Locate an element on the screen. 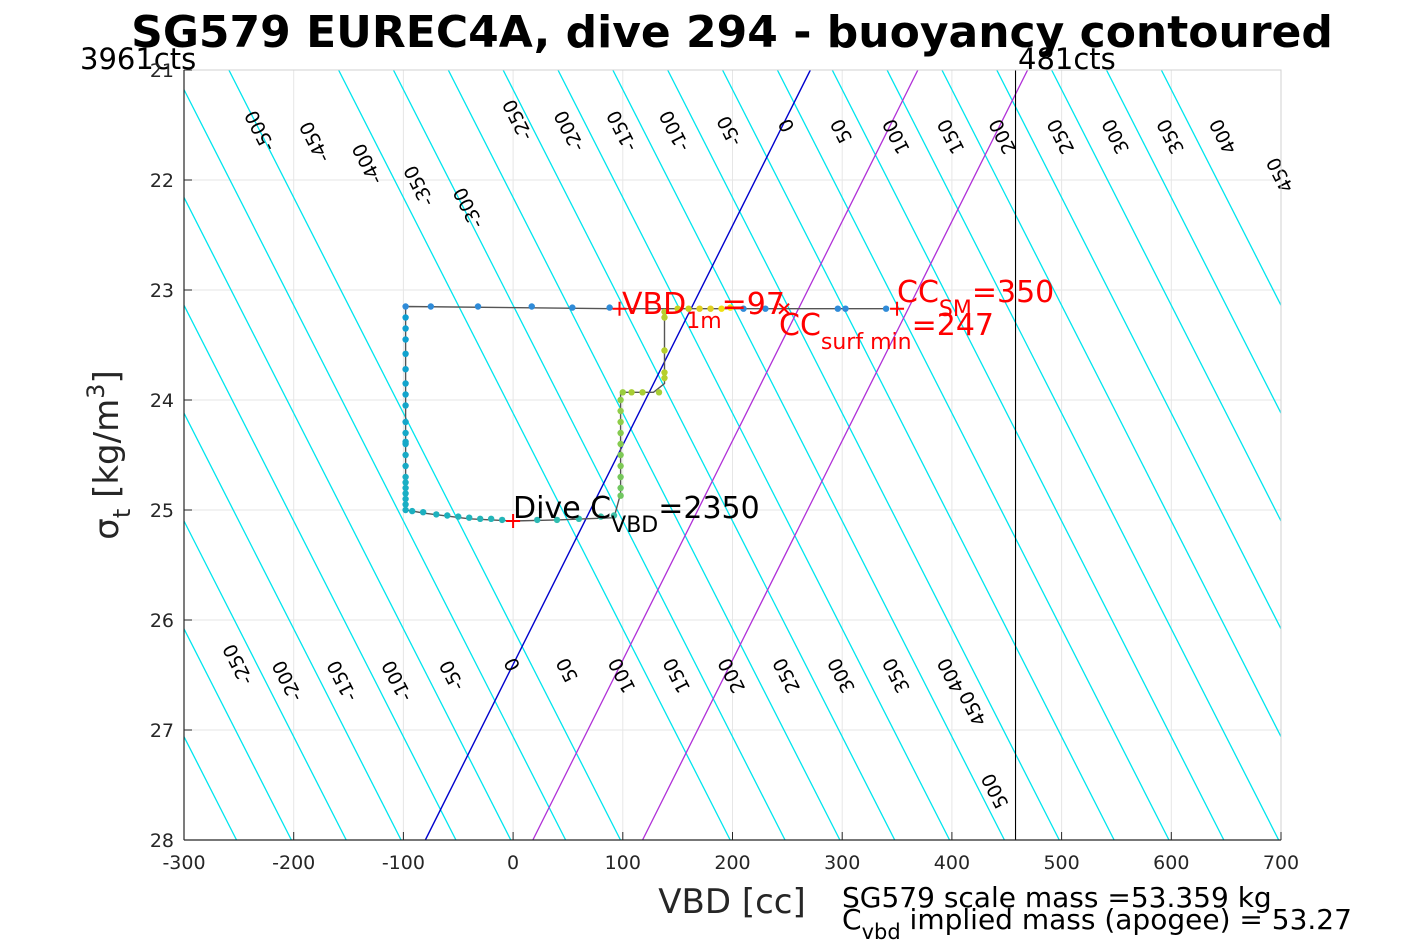 The height and width of the screenshot is (945, 1417). footer-implied-rest: implied mass (apogee) = 53.27 is located at coordinates (1126, 919).